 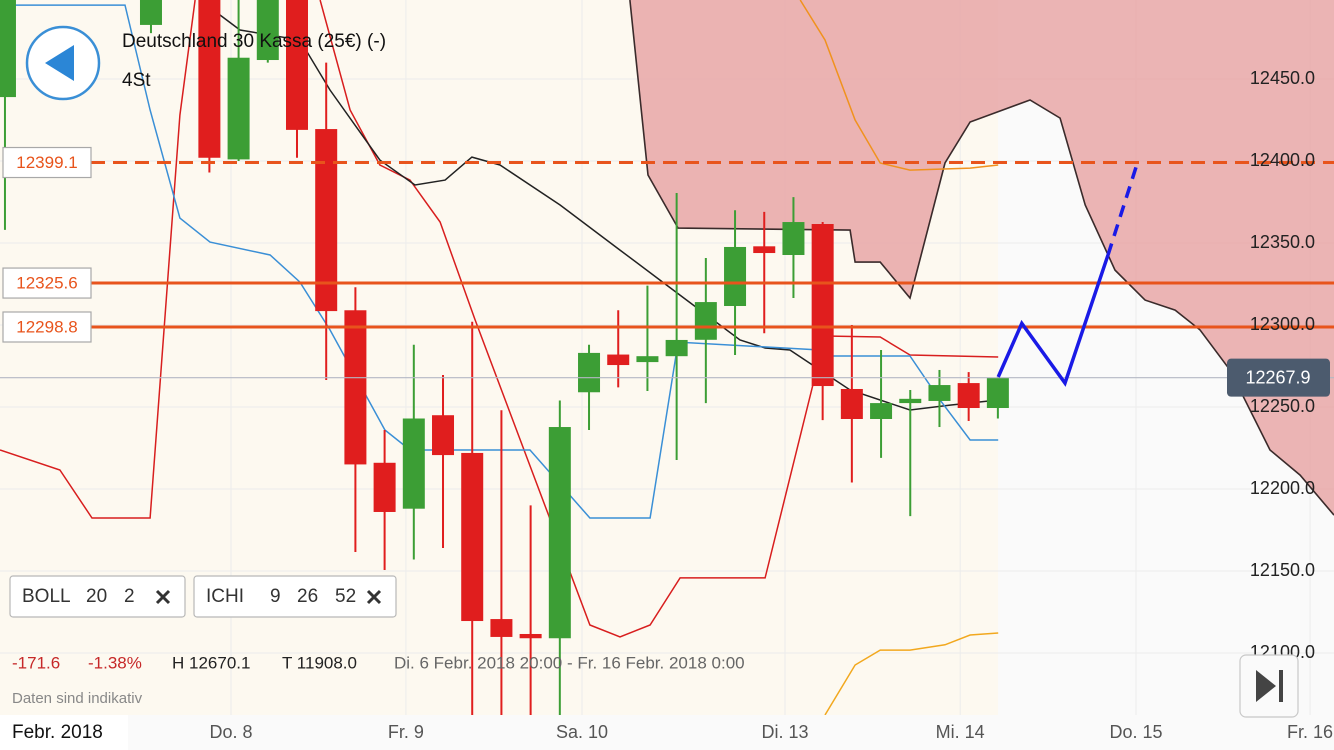 I want to click on disclaimer: Daten sind indikativ, so click(x=77, y=698).